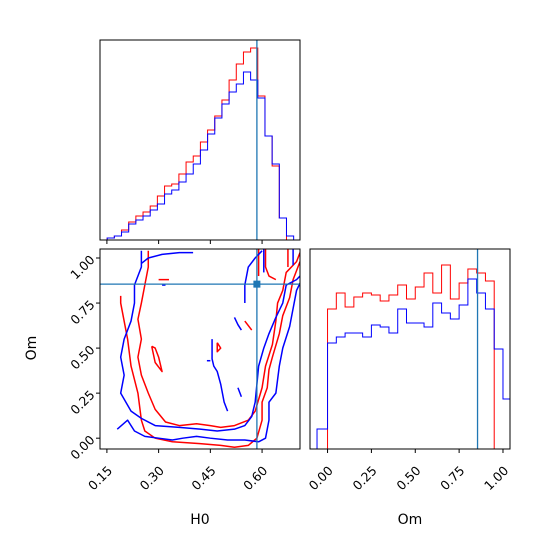 The height and width of the screenshot is (550, 550). I want to click on x-axis-label-om: Om, so click(410, 520).